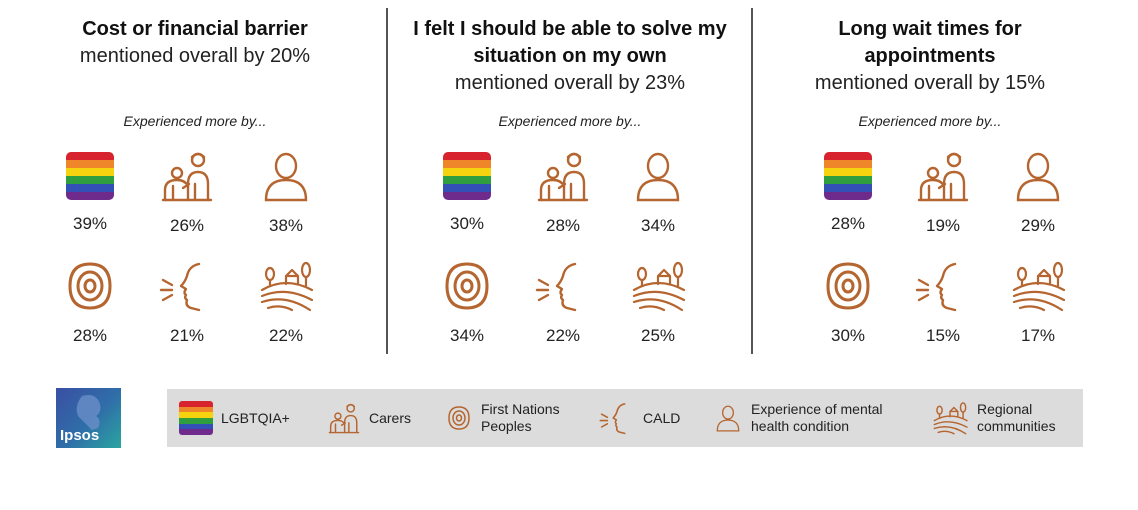 The height and width of the screenshot is (510, 1138). What do you see at coordinates (187, 335) in the screenshot?
I see `stat-value: 21%` at bounding box center [187, 335].